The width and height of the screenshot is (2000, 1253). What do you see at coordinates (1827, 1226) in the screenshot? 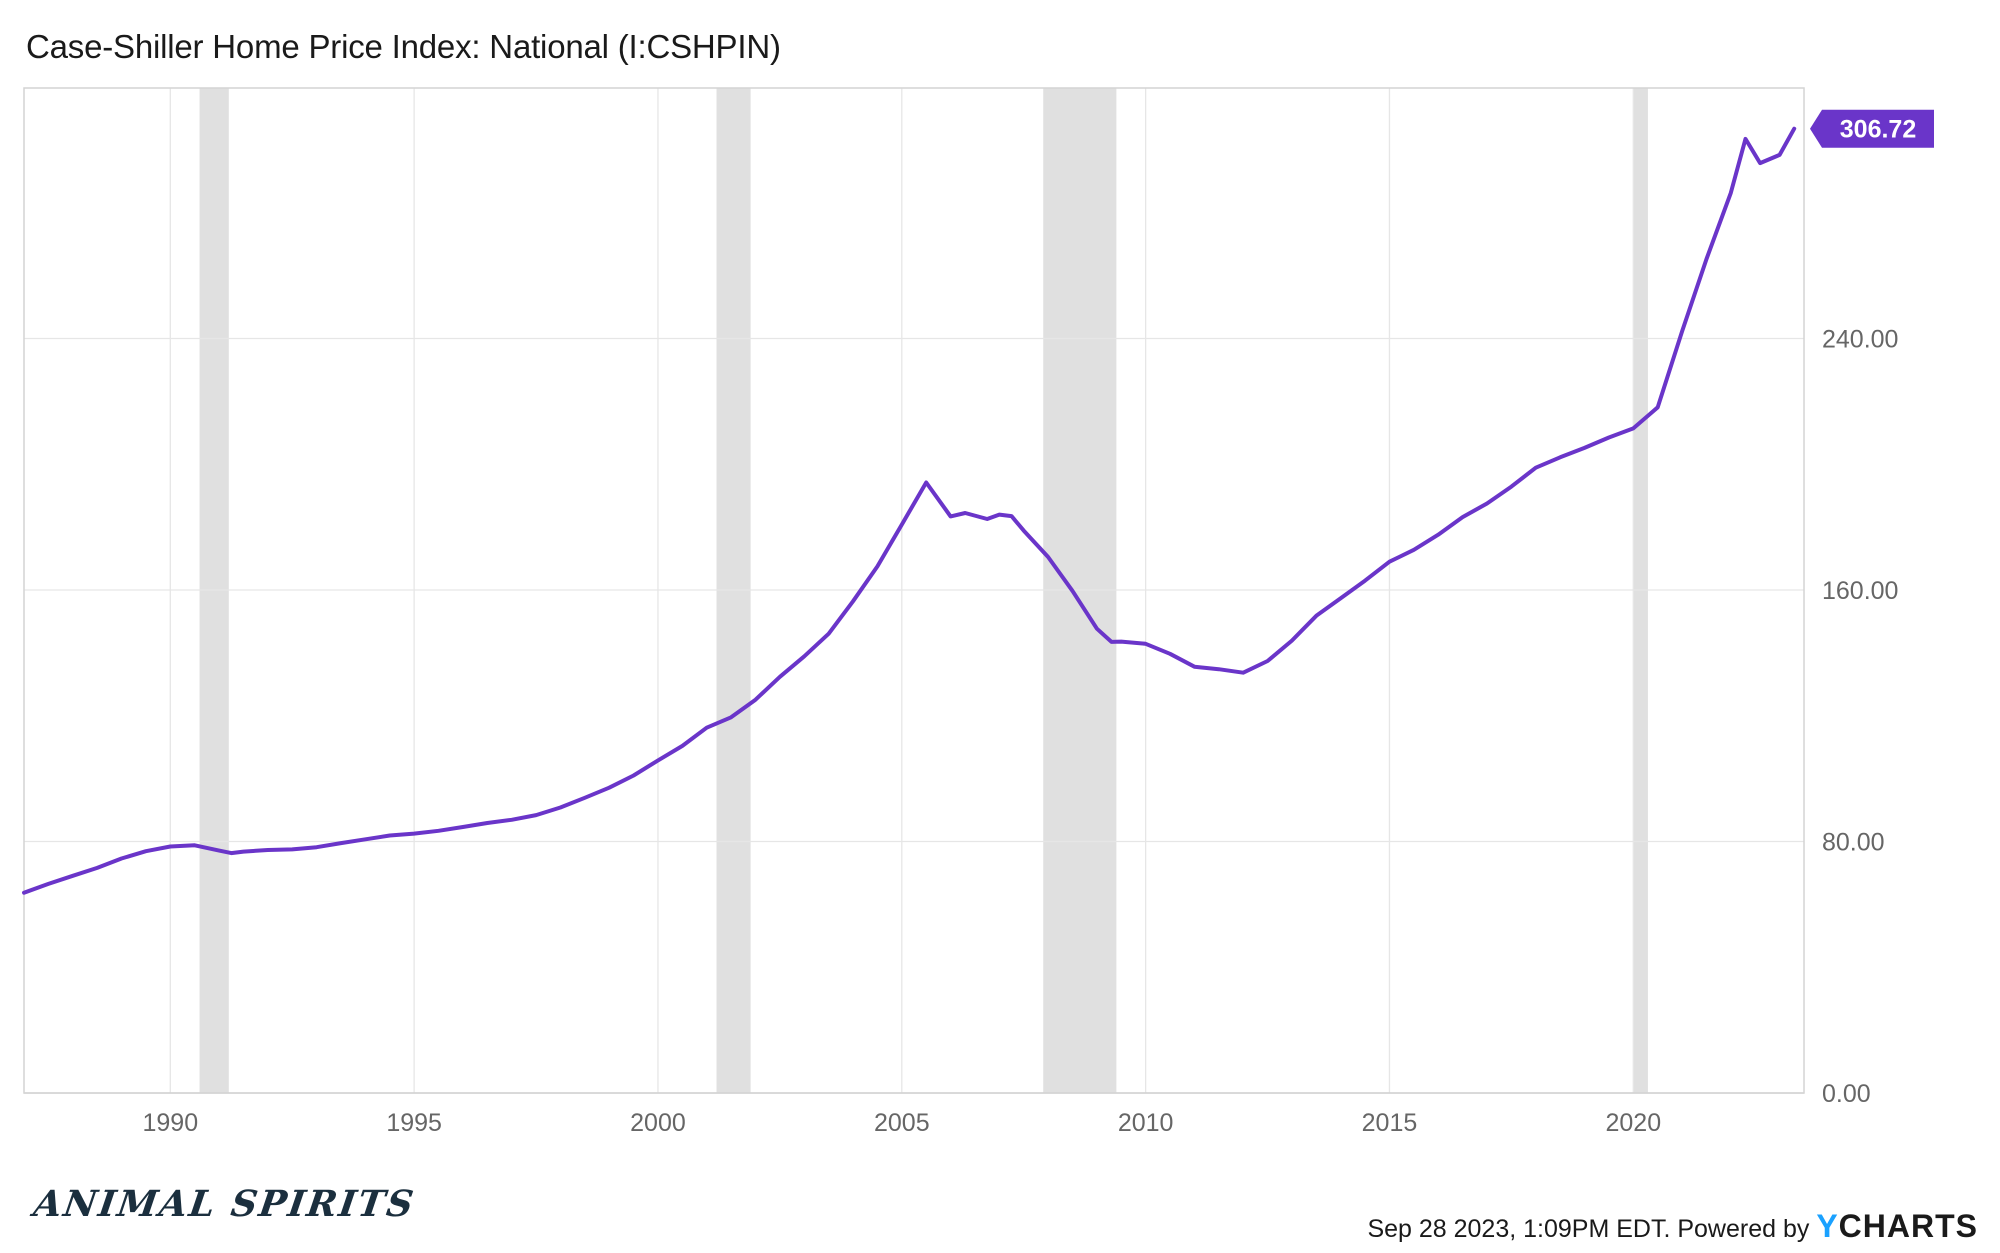
I see `ycharts-logo-y: Y` at bounding box center [1827, 1226].